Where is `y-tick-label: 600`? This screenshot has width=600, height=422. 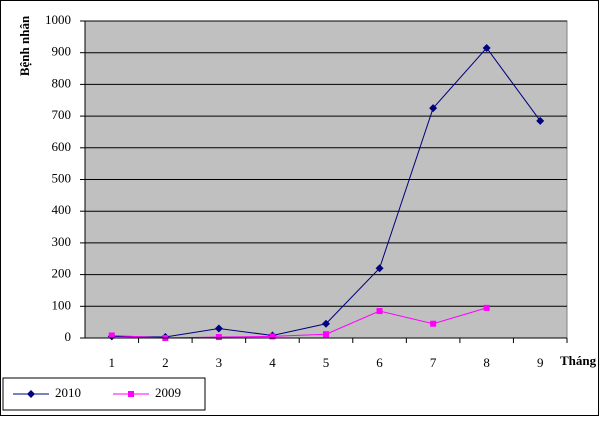 y-tick-label: 600 is located at coordinates (62, 146).